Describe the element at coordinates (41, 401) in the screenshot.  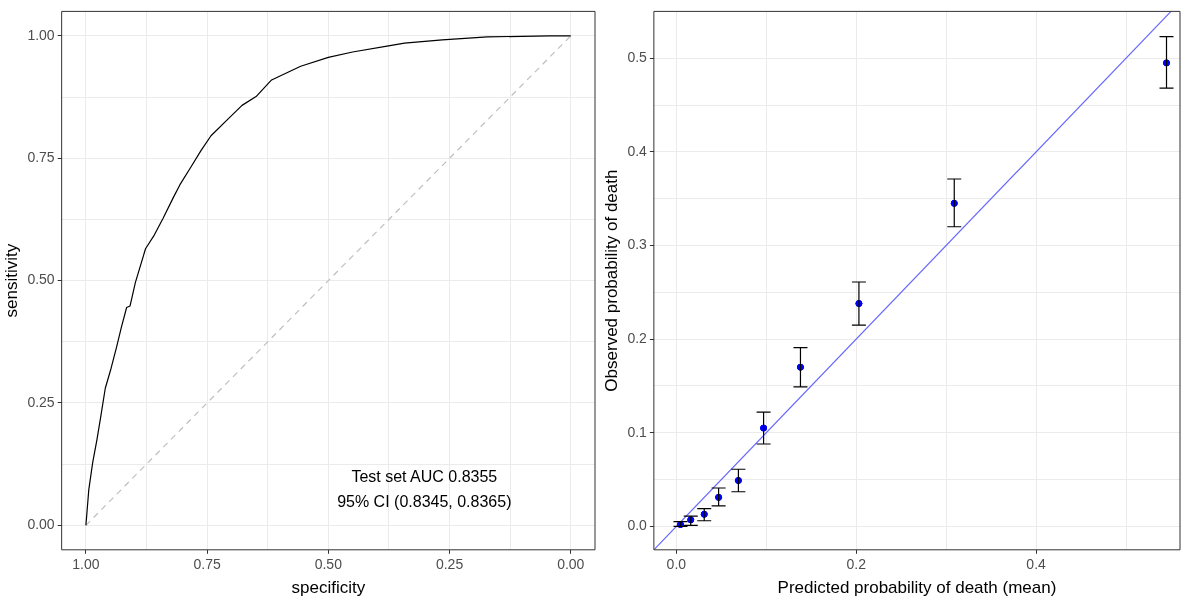
I see `y-tick-label: 0.25` at that location.